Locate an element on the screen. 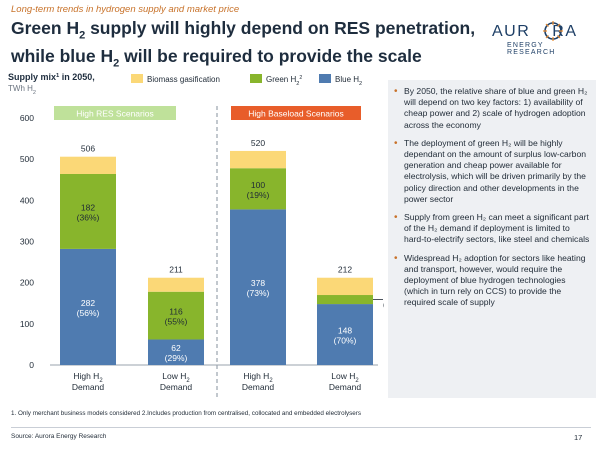 The width and height of the screenshot is (600, 450). y-tick-label: 400 is located at coordinates (27, 200).